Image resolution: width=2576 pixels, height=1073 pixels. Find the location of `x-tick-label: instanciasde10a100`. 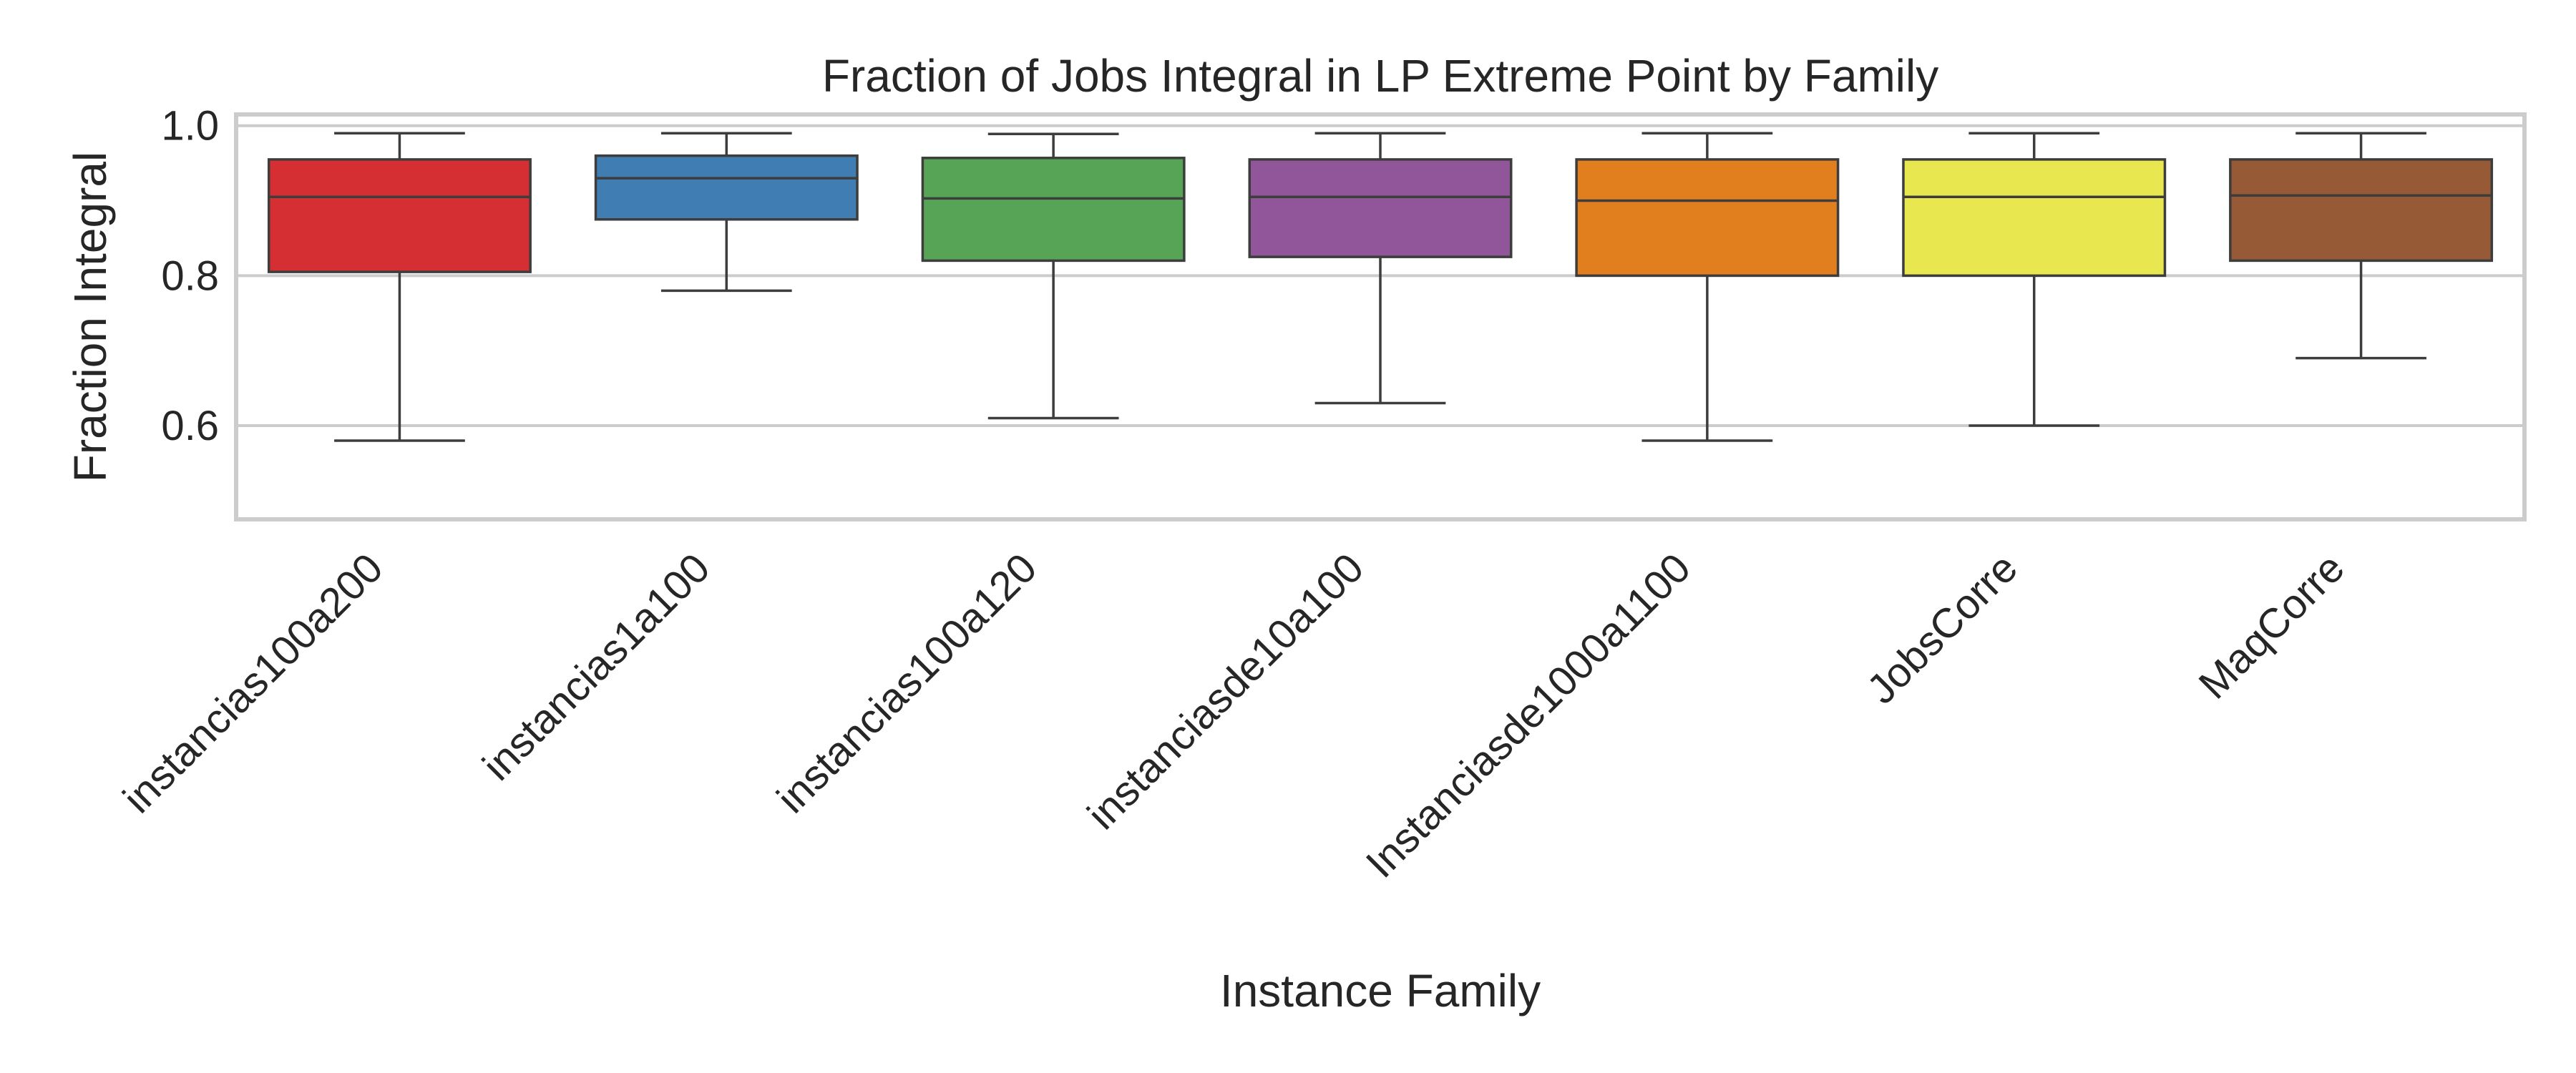

x-tick-label: instanciasde10a100 is located at coordinates (1225, 691).